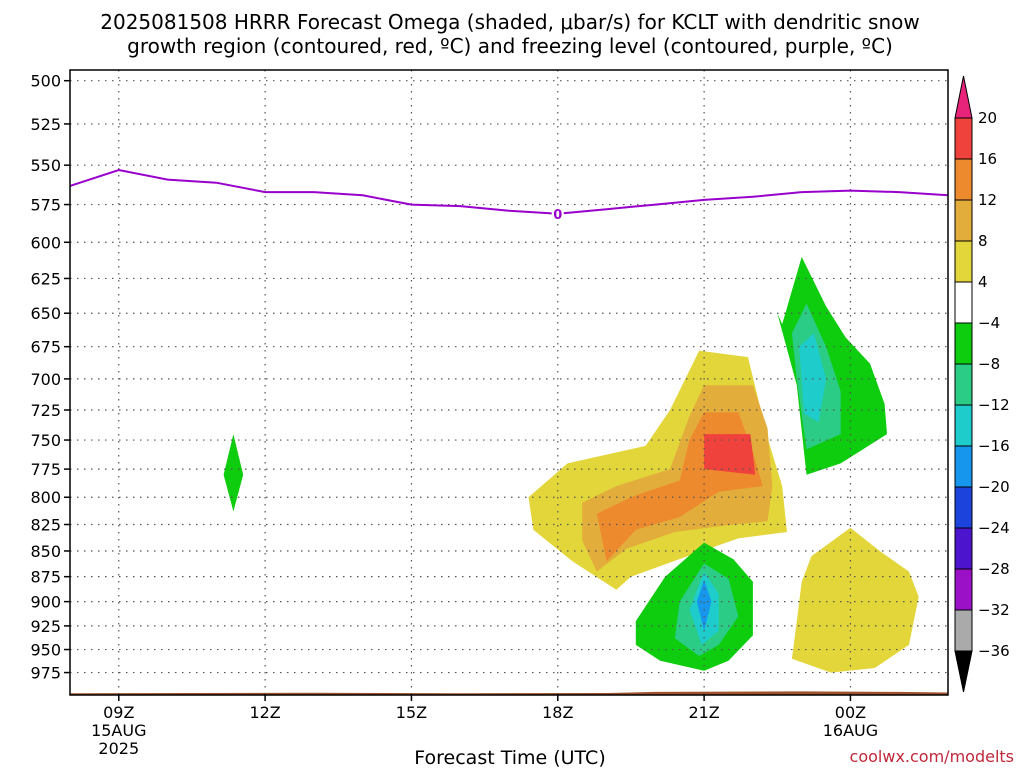 The height and width of the screenshot is (768, 1024). I want to click on y-tick-label-625: 625, so click(45, 278).